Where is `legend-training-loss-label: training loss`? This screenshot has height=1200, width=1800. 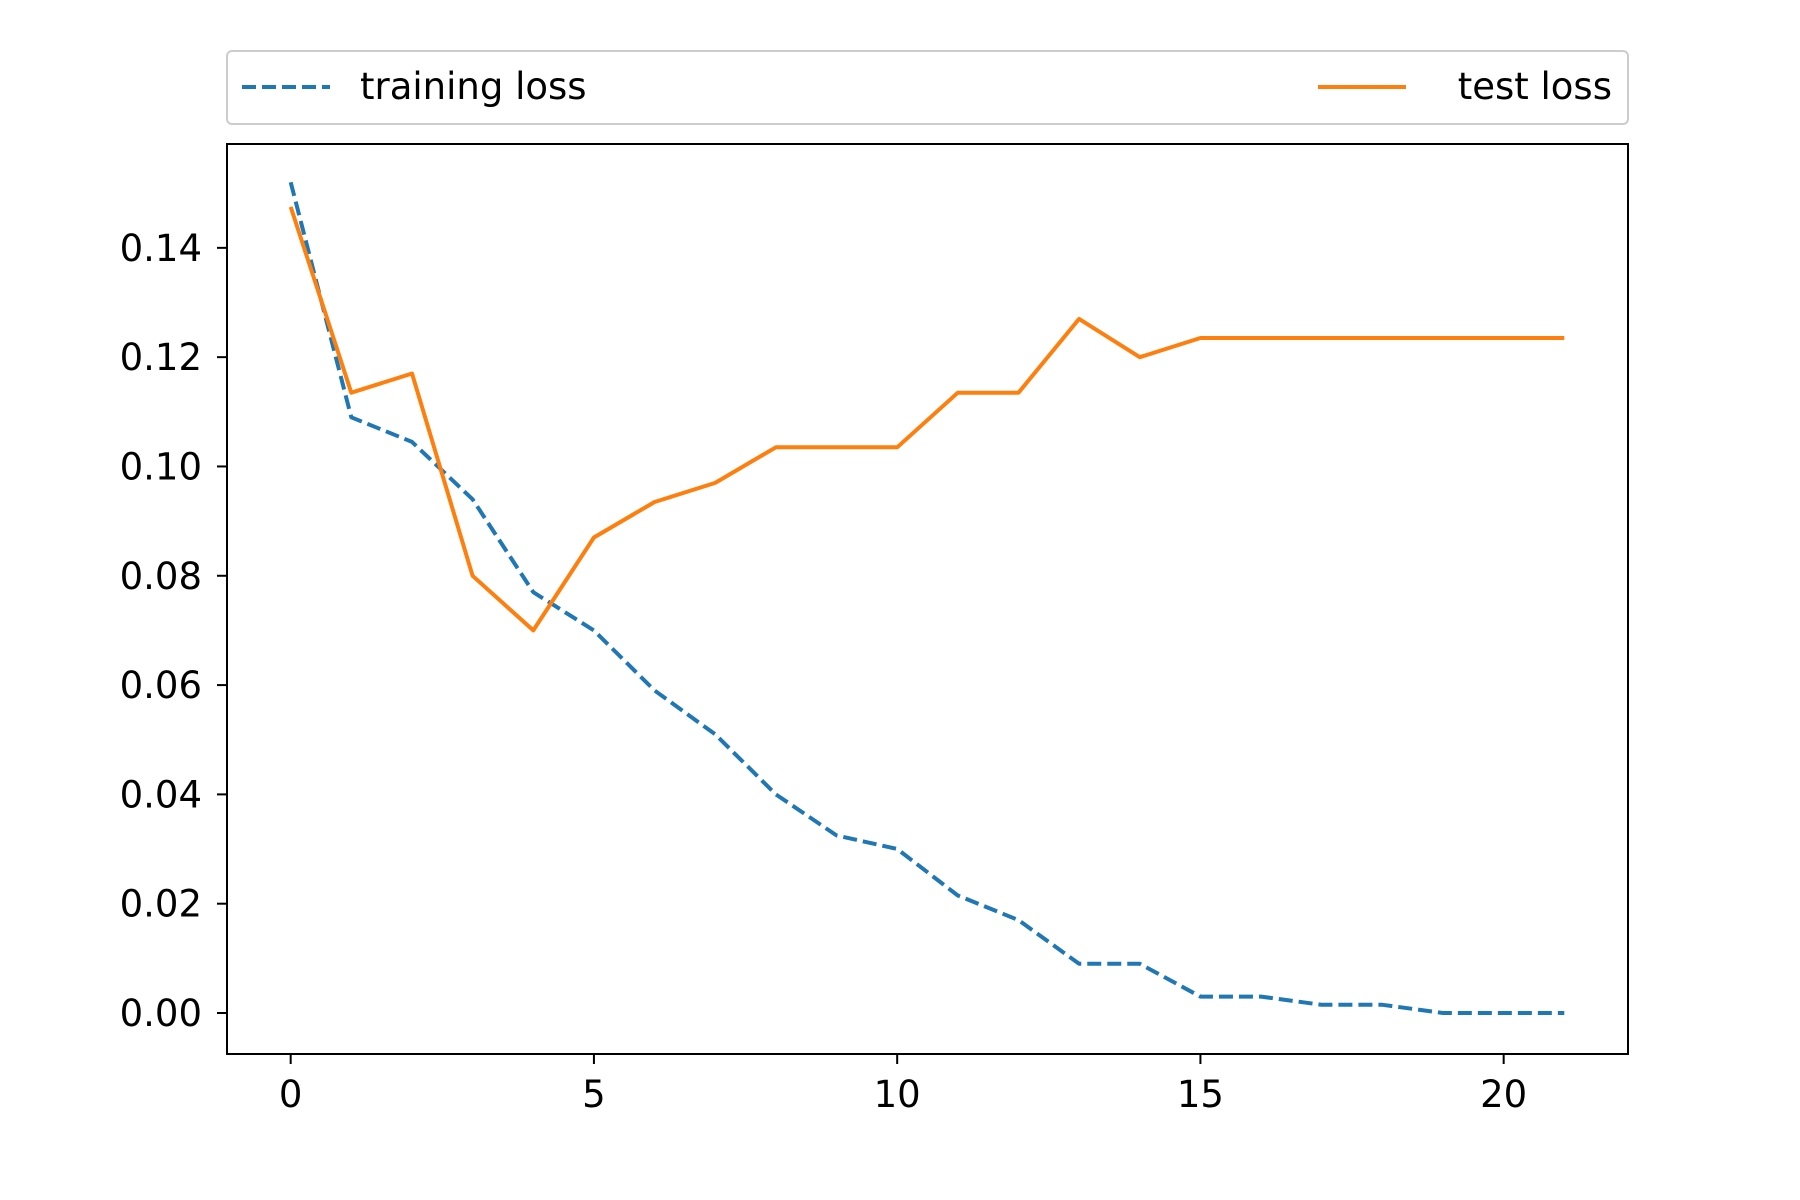
legend-training-loss-label: training loss is located at coordinates (473, 86).